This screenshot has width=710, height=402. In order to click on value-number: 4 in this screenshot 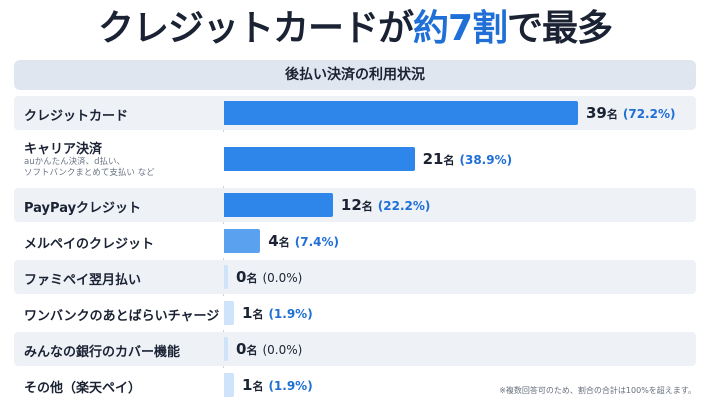, I will do `click(273, 241)`.